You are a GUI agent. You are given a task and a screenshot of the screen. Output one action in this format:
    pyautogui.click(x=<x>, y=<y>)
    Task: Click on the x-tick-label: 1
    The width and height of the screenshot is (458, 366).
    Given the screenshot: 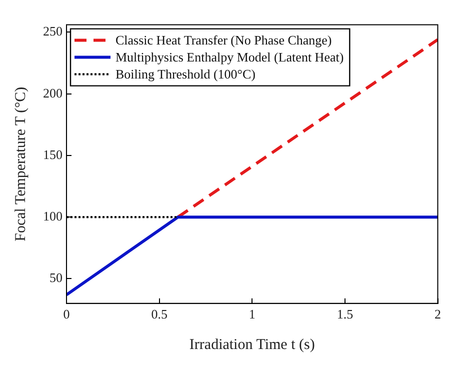 What is the action you would take?
    pyautogui.click(x=252, y=314)
    